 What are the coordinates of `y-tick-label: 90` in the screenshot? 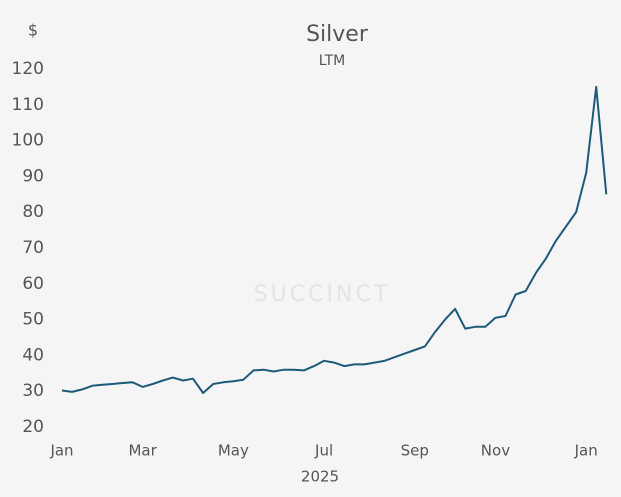 It's located at (33, 176).